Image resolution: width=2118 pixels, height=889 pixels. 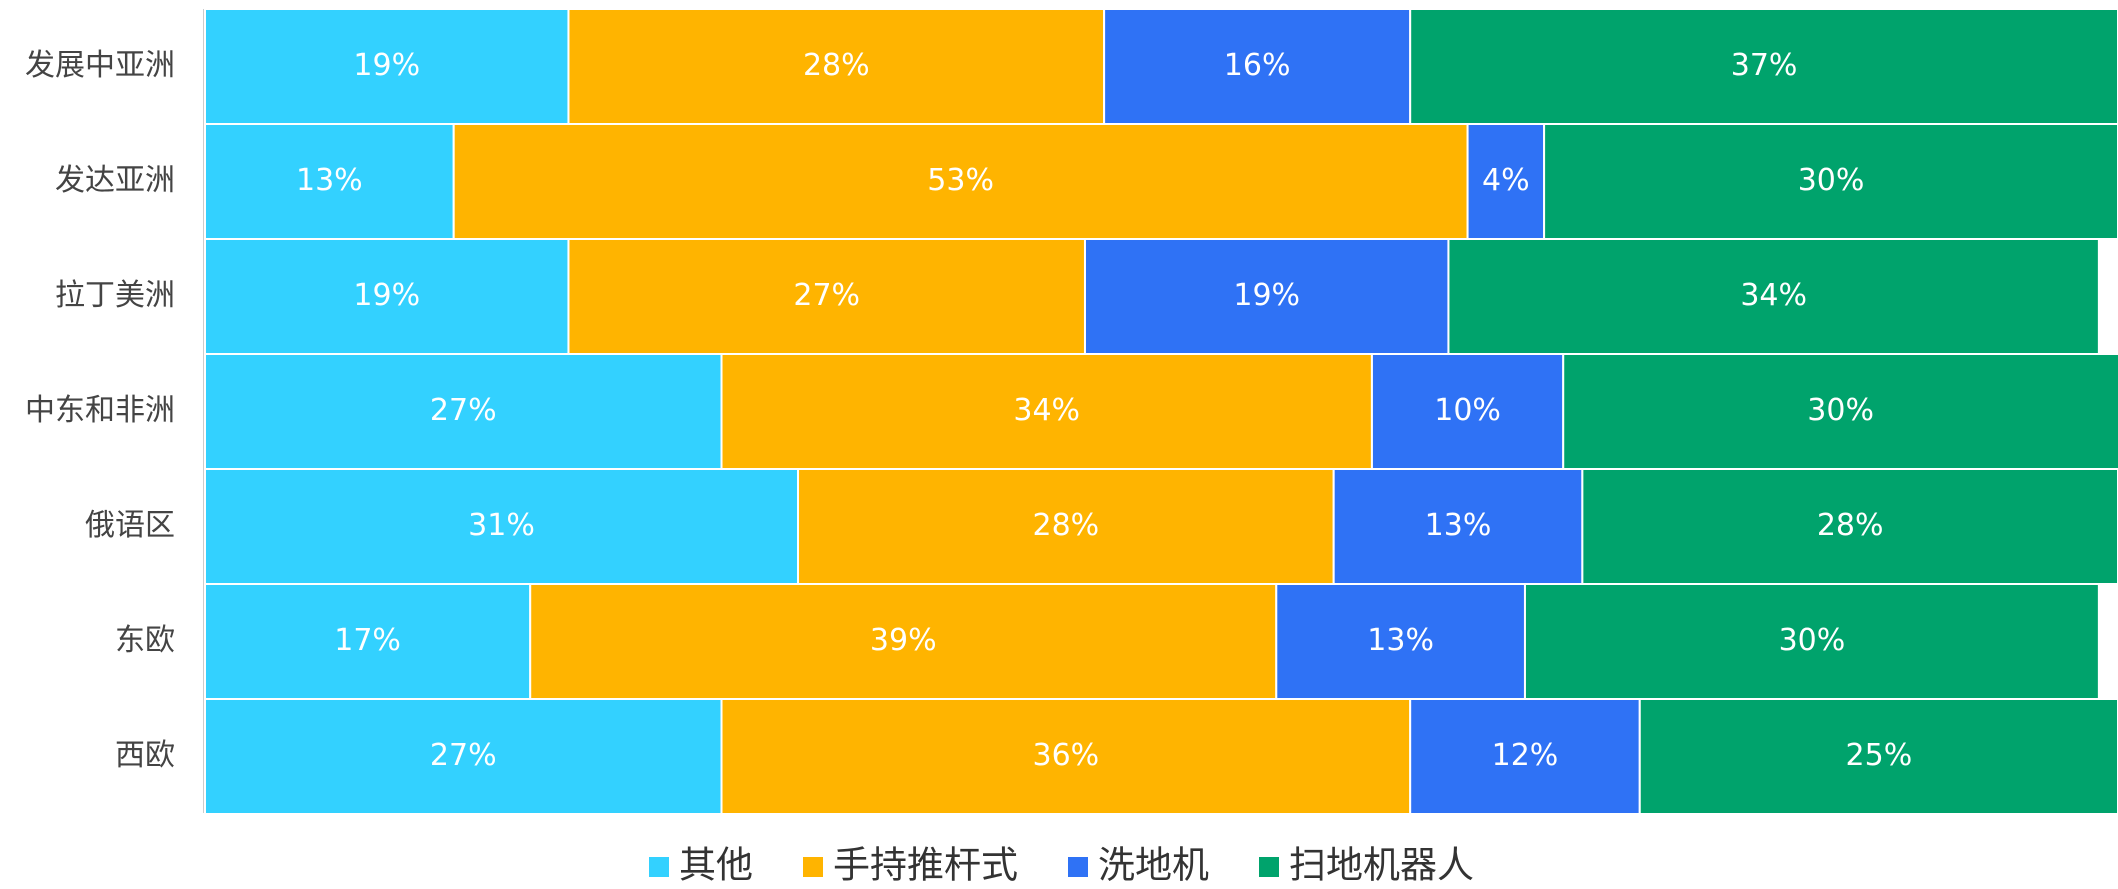 What do you see at coordinates (115, 180) in the screenshot?
I see `y-tick-label: 发达亚洲` at bounding box center [115, 180].